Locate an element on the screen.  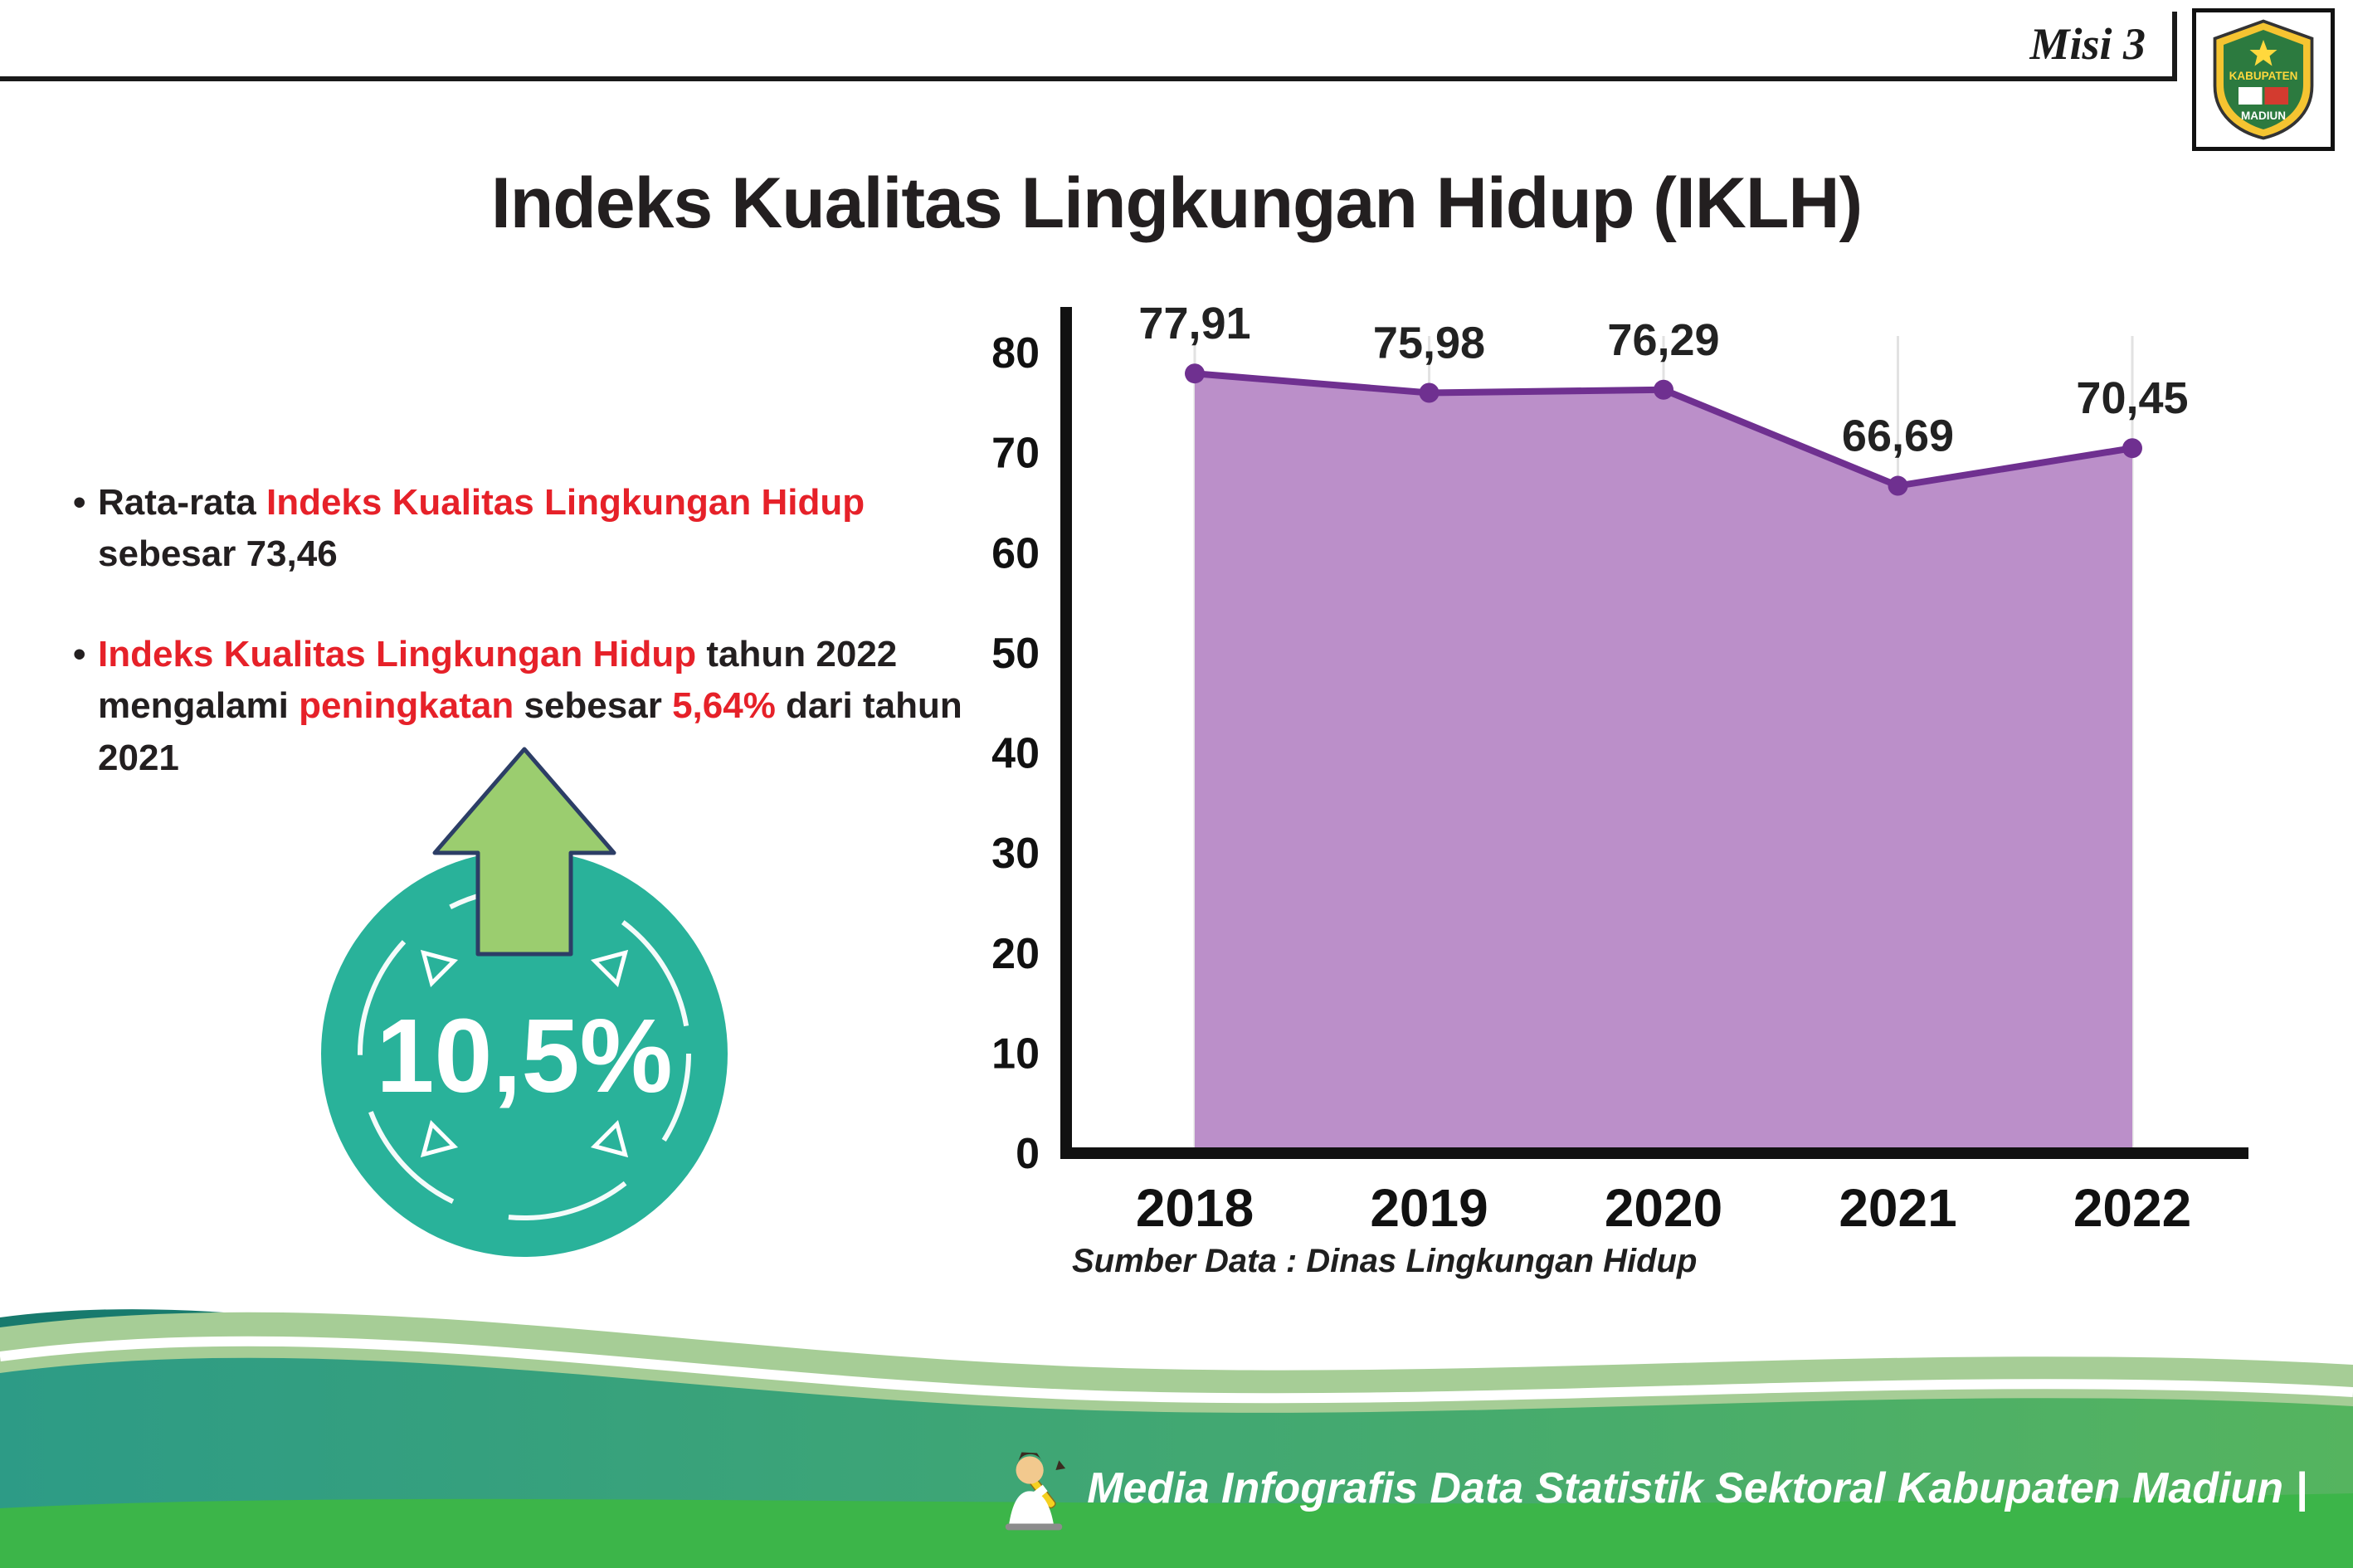
svg-text: 2022 is located at coordinates (2132, 1208).